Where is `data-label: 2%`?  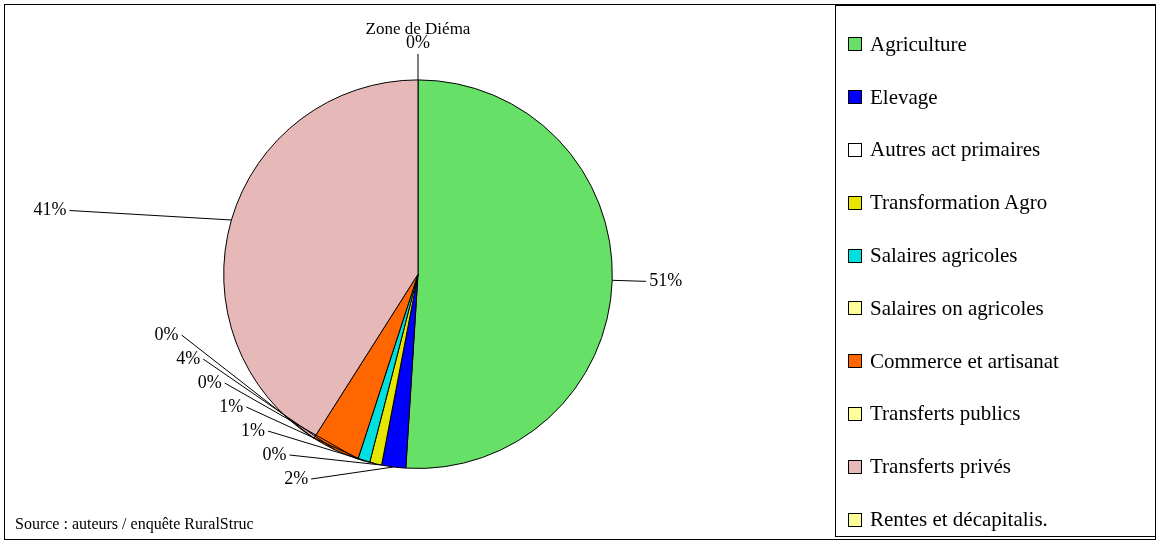 data-label: 2% is located at coordinates (296, 477).